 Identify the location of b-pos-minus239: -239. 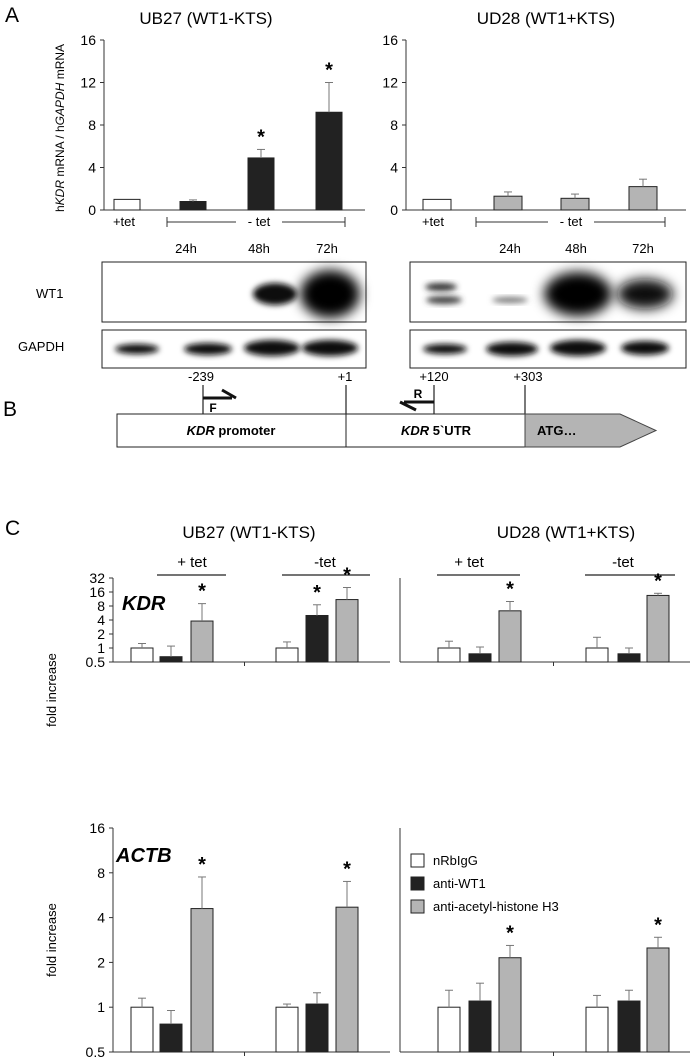
(201, 376).